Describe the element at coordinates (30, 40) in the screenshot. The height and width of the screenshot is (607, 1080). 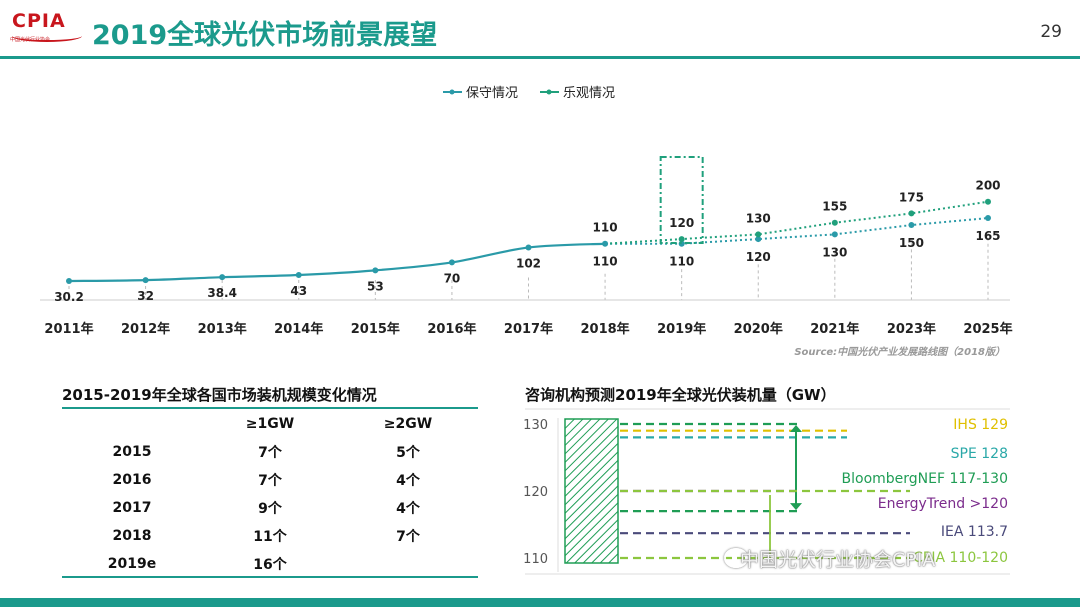
I see `logo-subtitle: 中国光伏行业协会` at that location.